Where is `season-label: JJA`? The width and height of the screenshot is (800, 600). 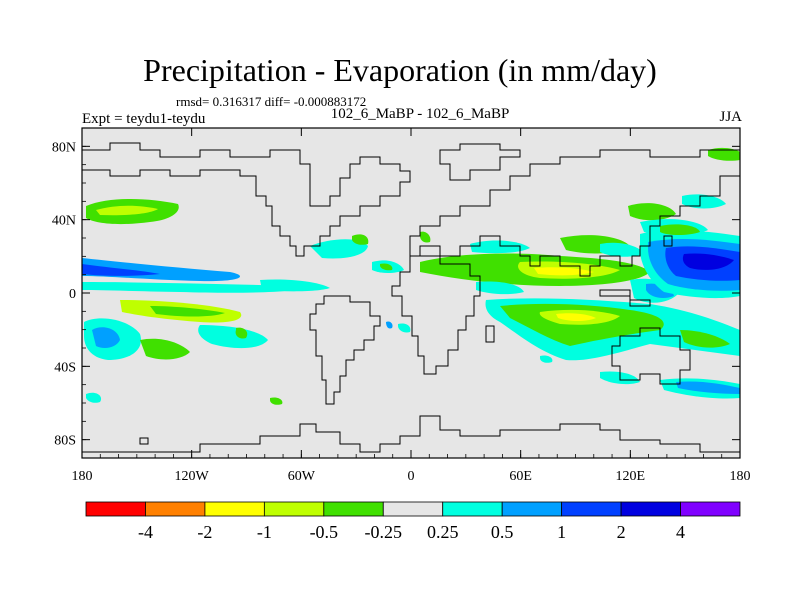 season-label: JJA is located at coordinates (730, 117).